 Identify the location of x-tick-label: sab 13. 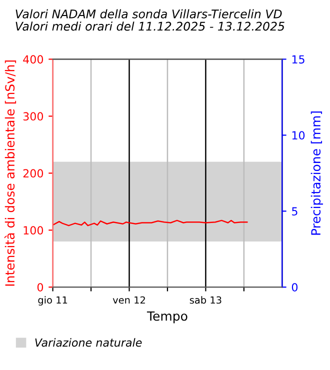
(206, 300).